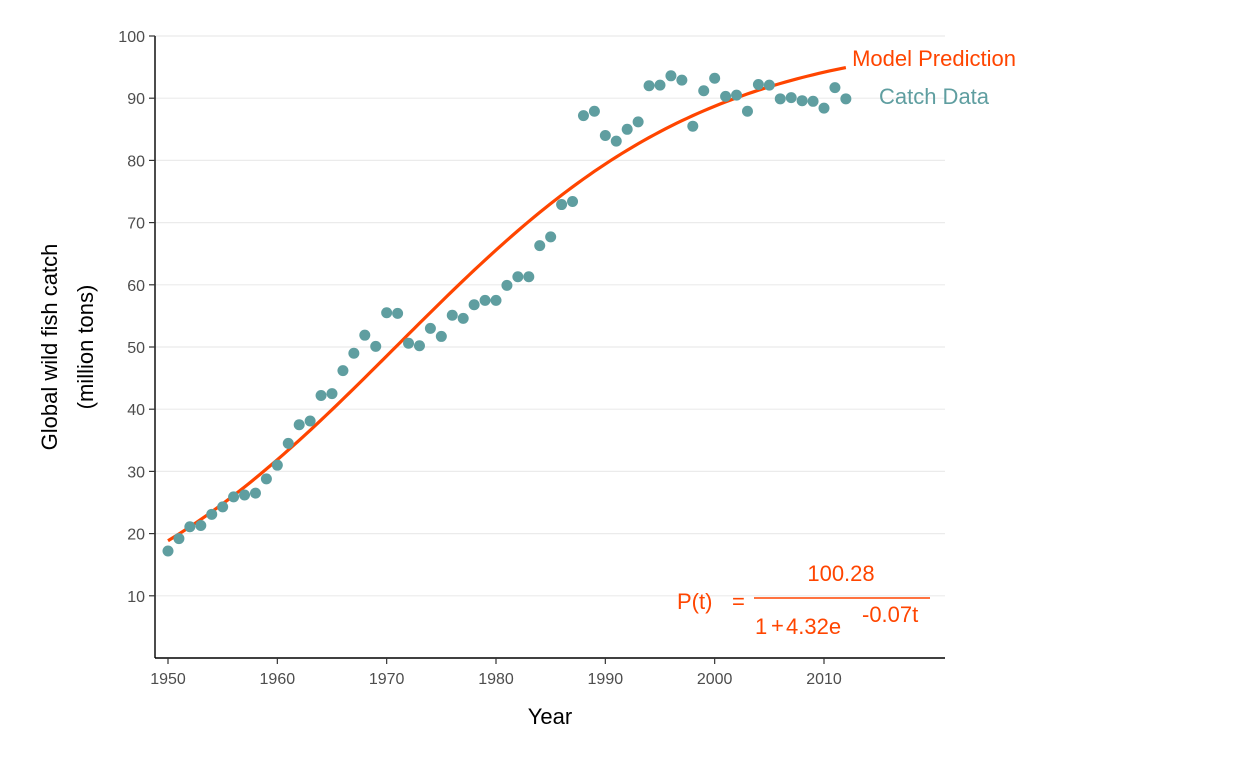 The height and width of the screenshot is (768, 1248). What do you see at coordinates (136, 224) in the screenshot?
I see `y-tick-label: 70` at bounding box center [136, 224].